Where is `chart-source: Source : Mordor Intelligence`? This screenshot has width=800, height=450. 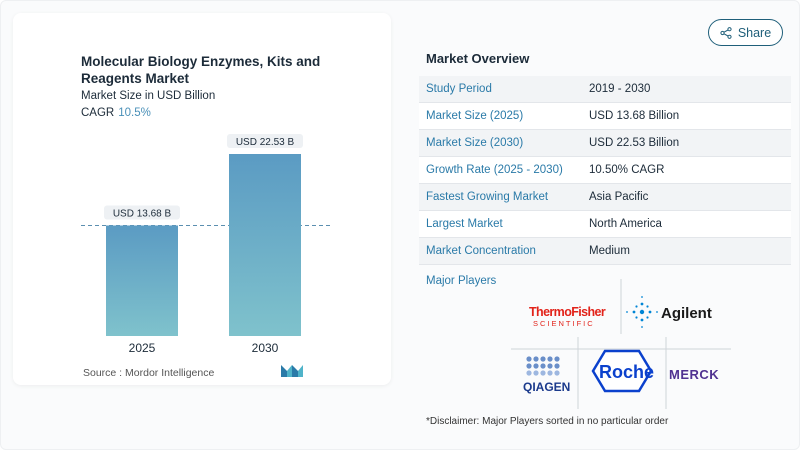
chart-source: Source : Mordor Intelligence is located at coordinates (149, 373).